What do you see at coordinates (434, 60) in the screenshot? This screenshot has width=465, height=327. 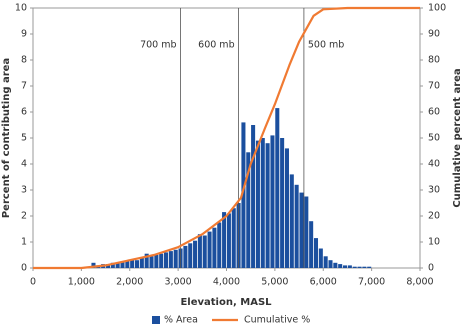 I see `y2-tick-label: 80` at bounding box center [434, 60].